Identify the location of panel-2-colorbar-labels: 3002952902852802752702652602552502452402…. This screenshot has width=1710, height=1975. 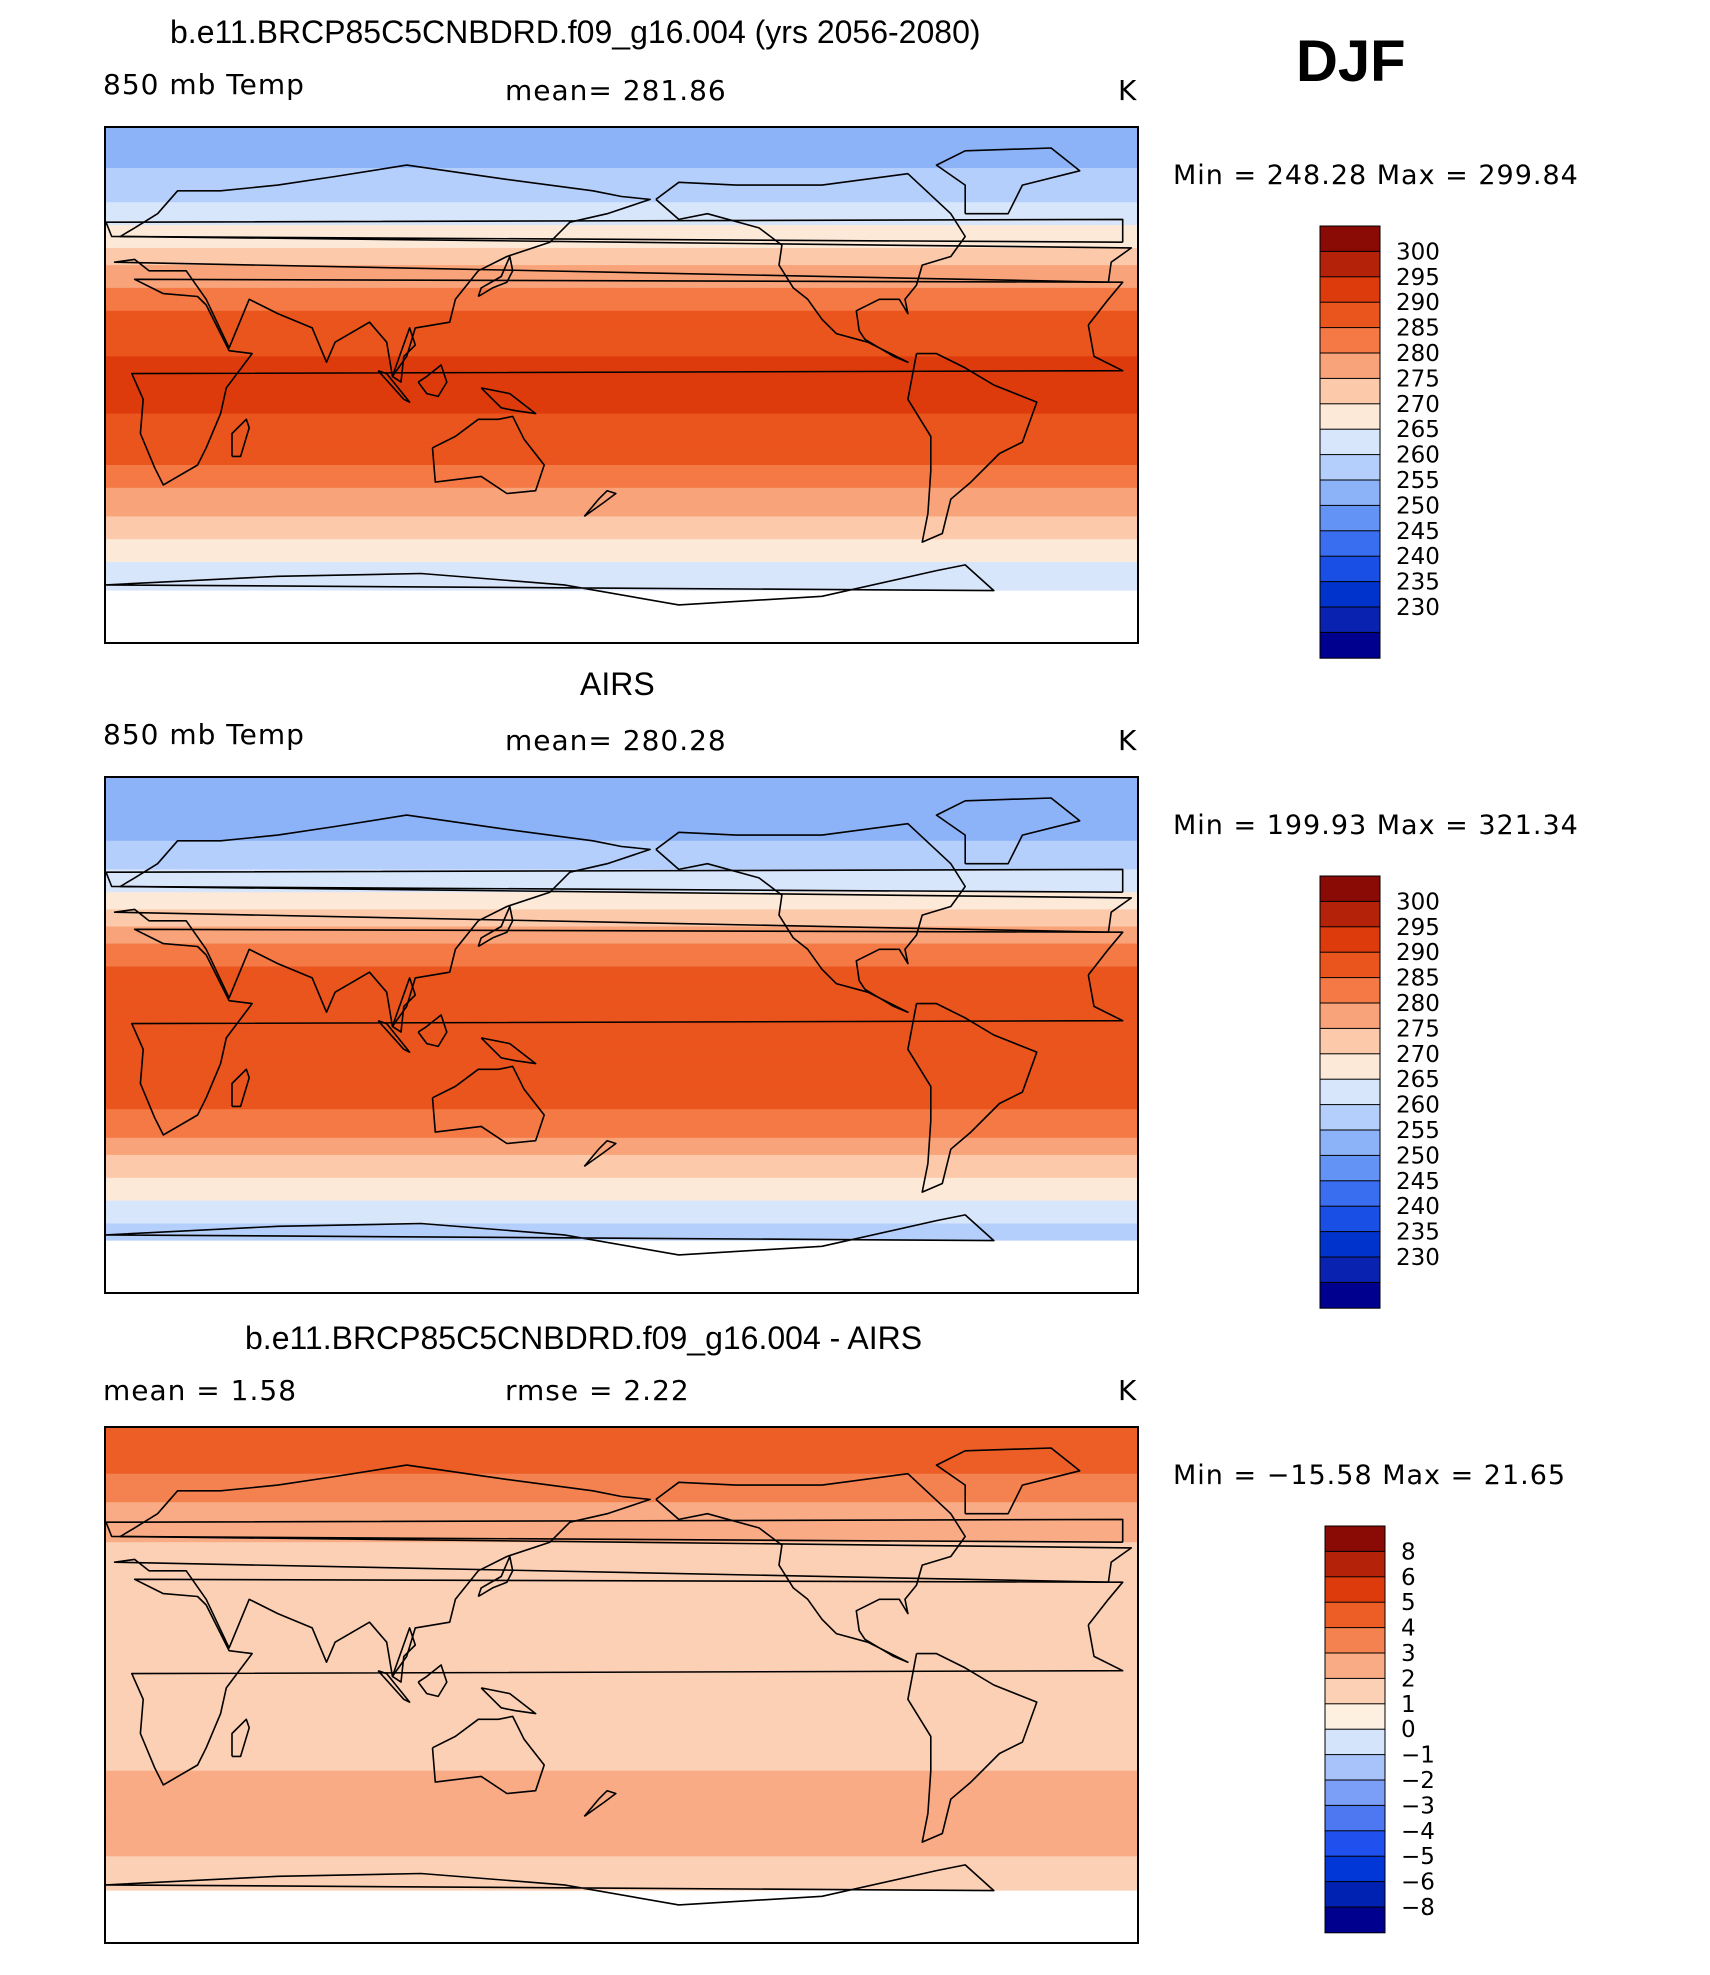
(1418, 1080).